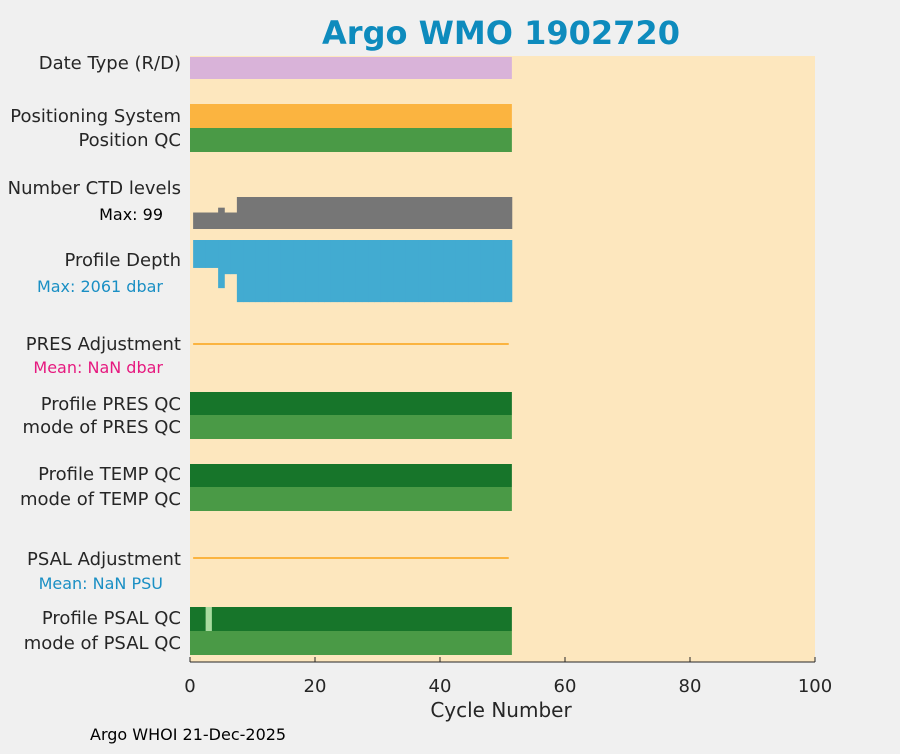 The height and width of the screenshot is (754, 900). I want to click on bar-profile-temp-qc, so click(351, 475).